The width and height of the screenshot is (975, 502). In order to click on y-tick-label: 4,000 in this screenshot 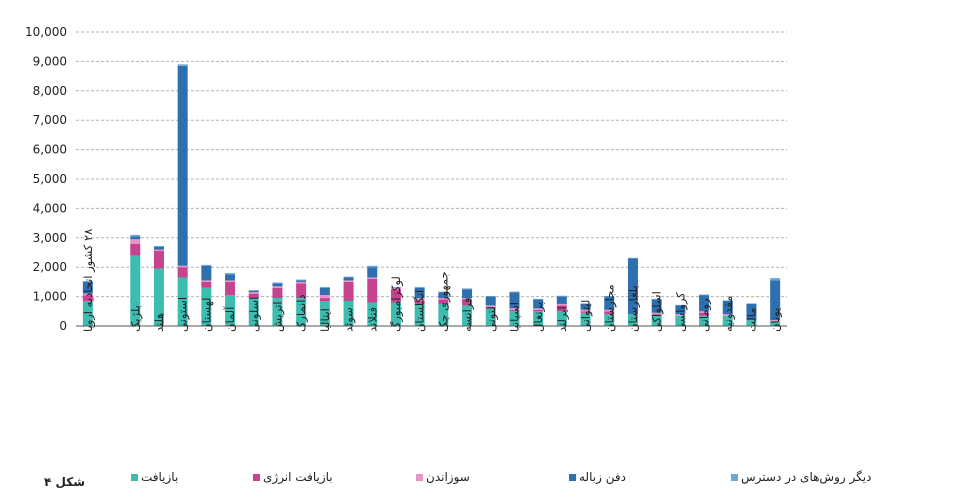, I will do `click(50, 208)`.